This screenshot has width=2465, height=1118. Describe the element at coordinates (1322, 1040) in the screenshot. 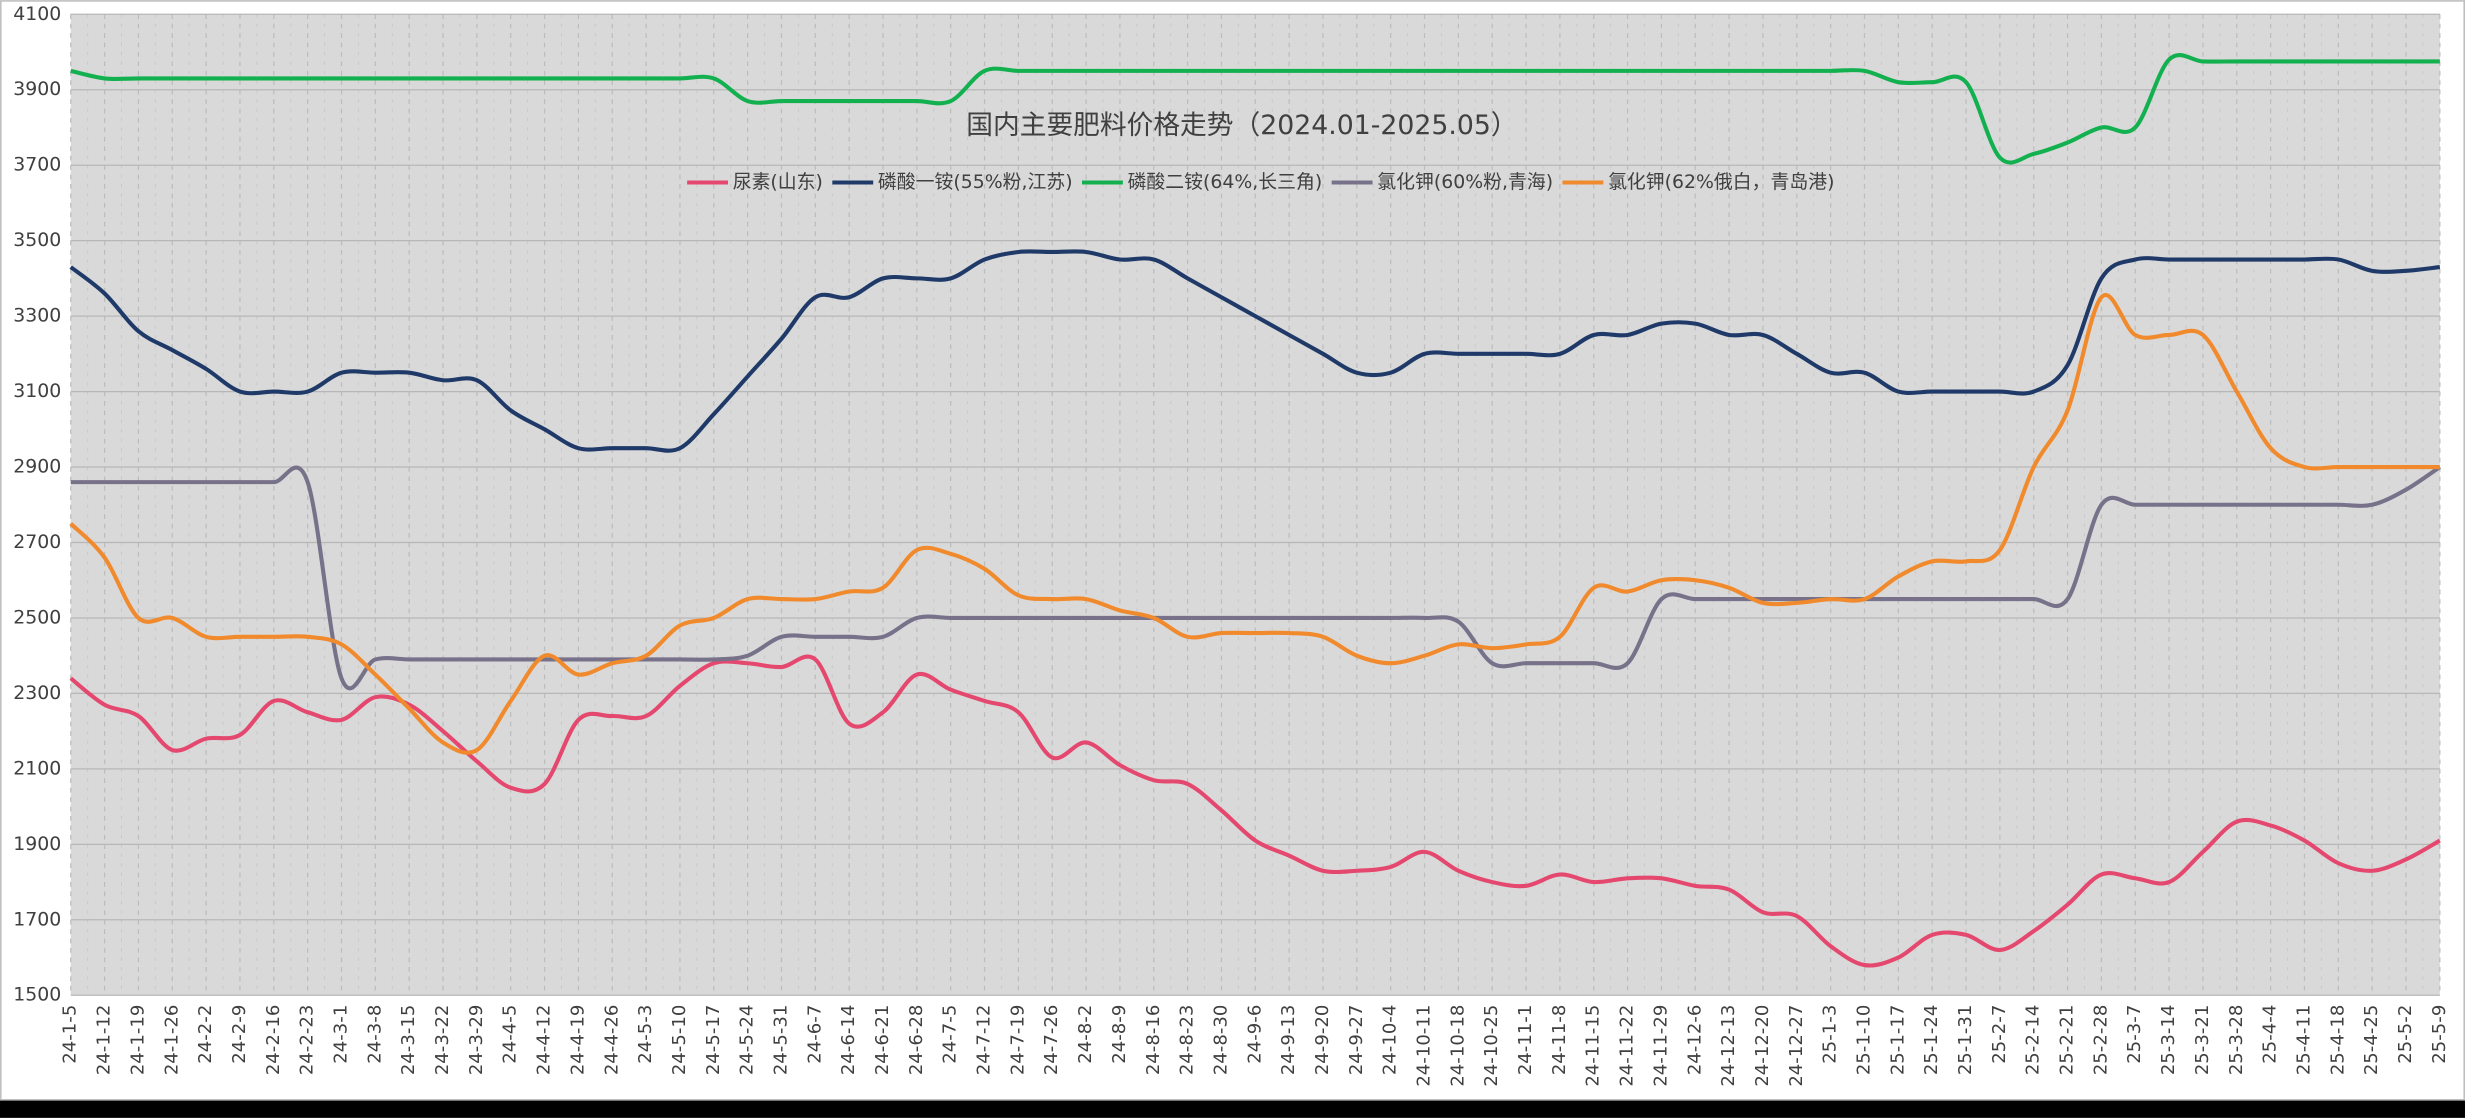

I see `x-tick-label: 24-9-20` at that location.